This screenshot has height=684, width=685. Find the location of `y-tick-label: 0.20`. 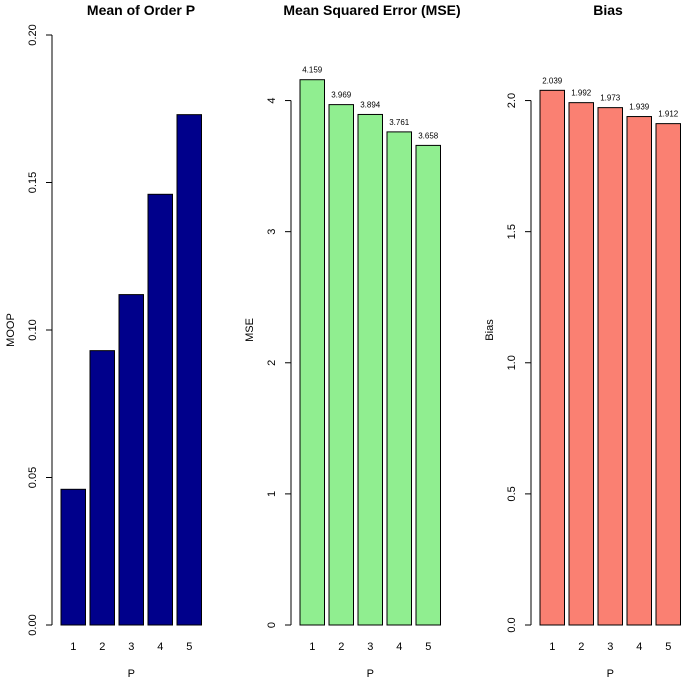

y-tick-label: 0.20 is located at coordinates (33, 34).